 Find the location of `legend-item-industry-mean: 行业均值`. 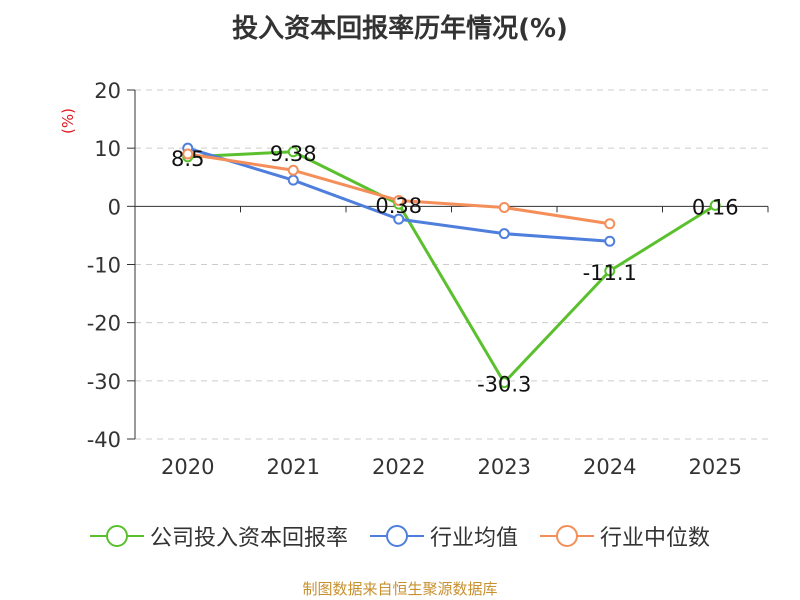

legend-item-industry-mean: 行业均值 is located at coordinates (443, 536).